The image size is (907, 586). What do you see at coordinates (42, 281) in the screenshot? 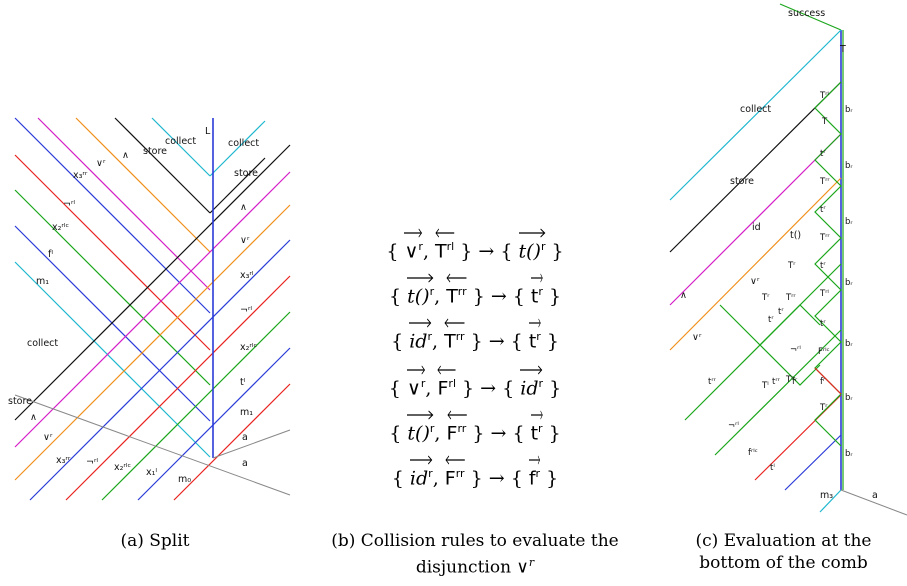
I see `label-m1-left: m₁` at bounding box center [42, 281].